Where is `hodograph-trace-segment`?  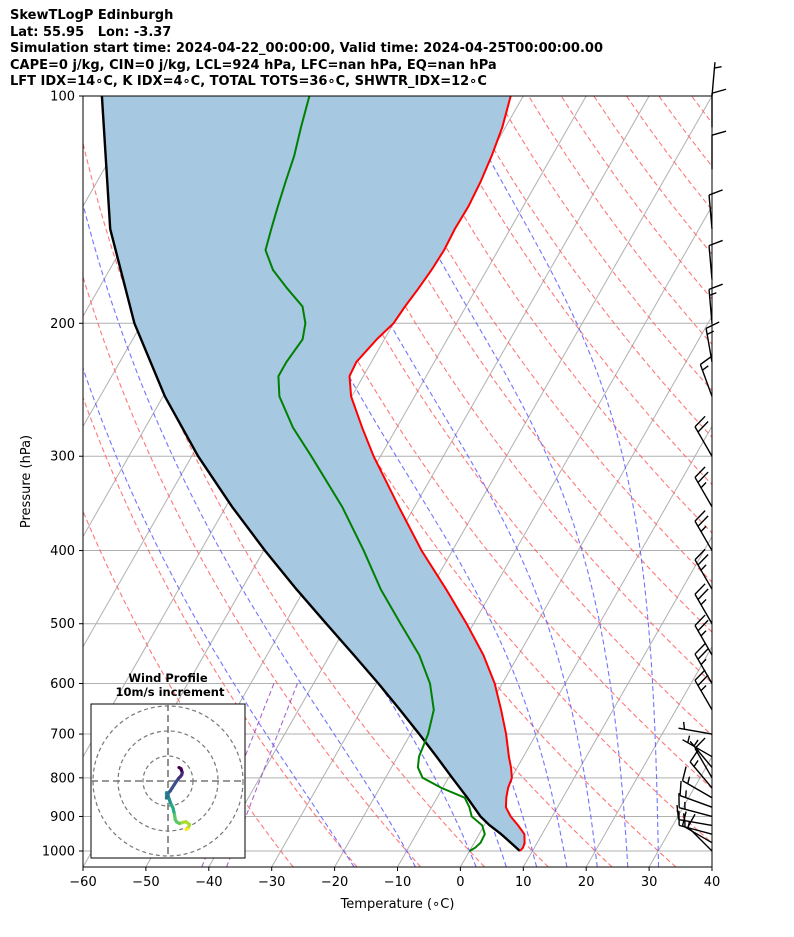 hodograph-trace-segment is located at coordinates (180, 768).